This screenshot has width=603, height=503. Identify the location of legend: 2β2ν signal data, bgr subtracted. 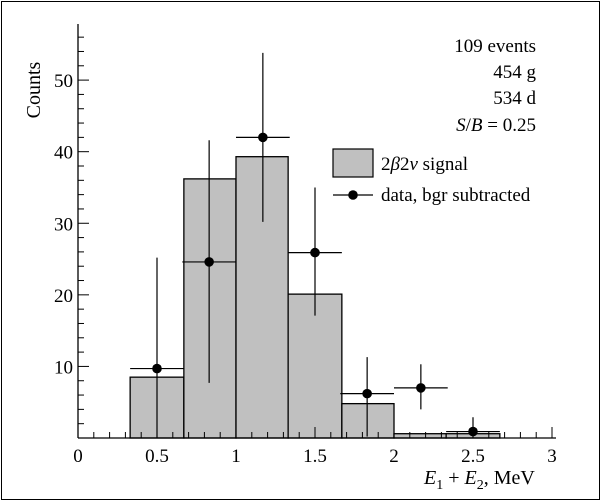
(431, 177).